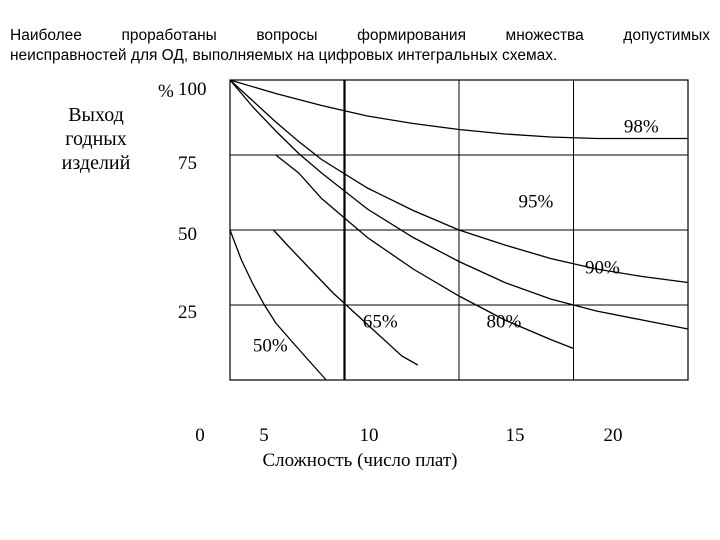  Describe the element at coordinates (369, 435) in the screenshot. I see `x-tick-label: 10` at that location.